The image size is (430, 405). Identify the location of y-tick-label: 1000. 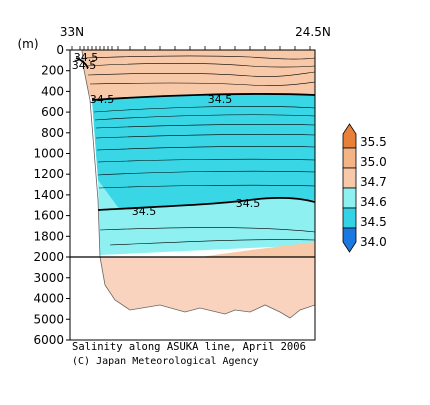
(48, 154).